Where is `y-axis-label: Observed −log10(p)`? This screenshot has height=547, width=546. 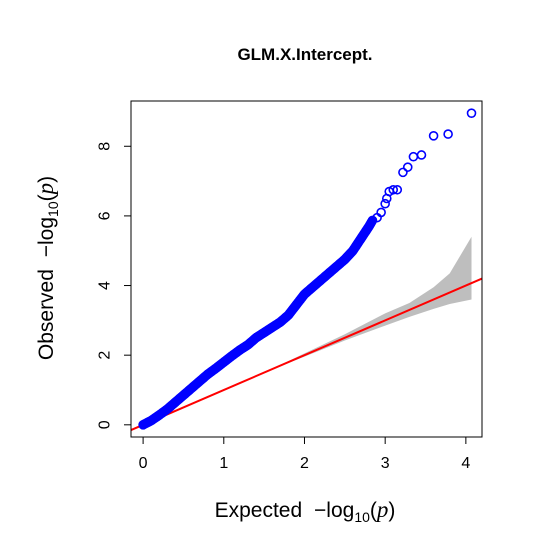
y-axis-label: Observed −log10(p) is located at coordinates (47, 268).